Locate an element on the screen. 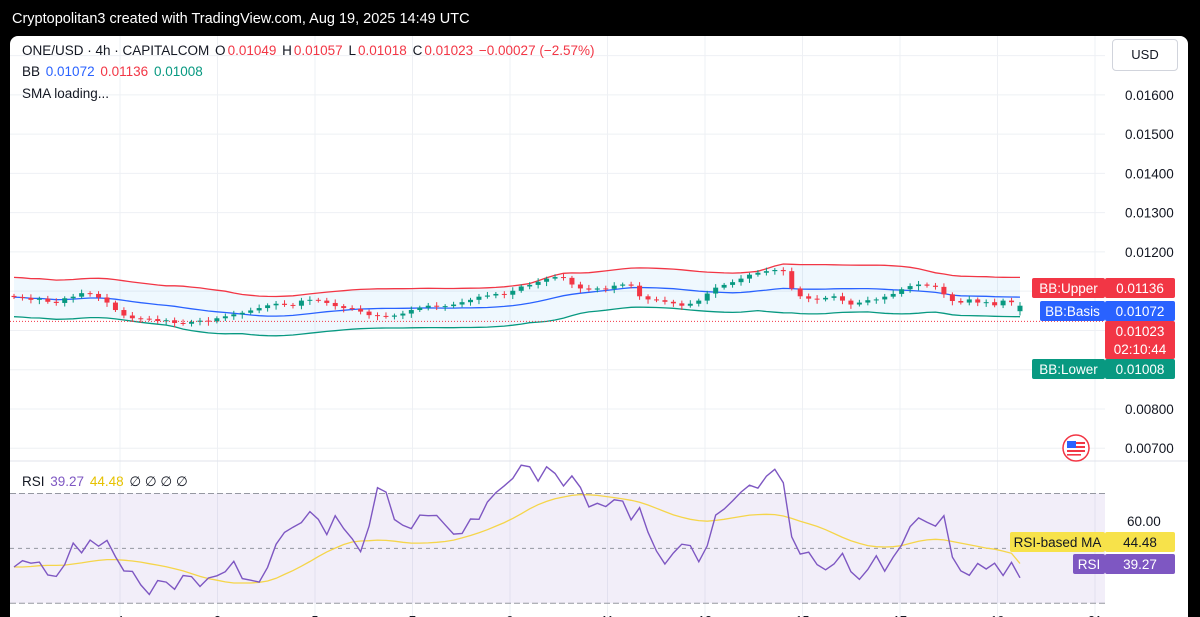 This screenshot has height=617, width=1200. rsi-legend: RSI 39.27 44.48 ∅ ∅ ∅ ∅ is located at coordinates (106, 482).